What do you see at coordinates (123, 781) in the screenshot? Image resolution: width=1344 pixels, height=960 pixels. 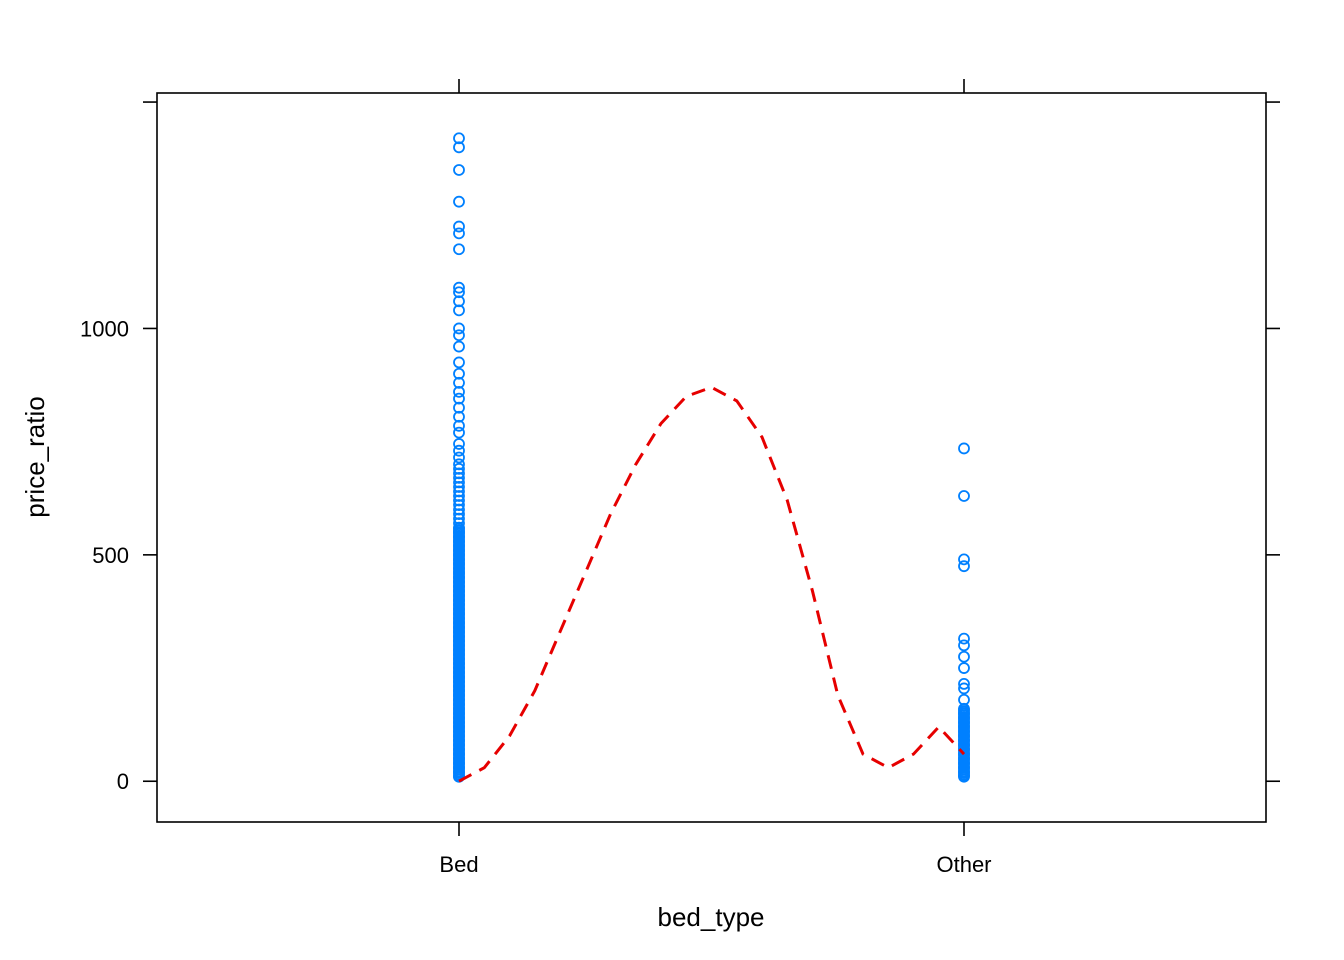 I see `y-tick-label: 0` at bounding box center [123, 781].